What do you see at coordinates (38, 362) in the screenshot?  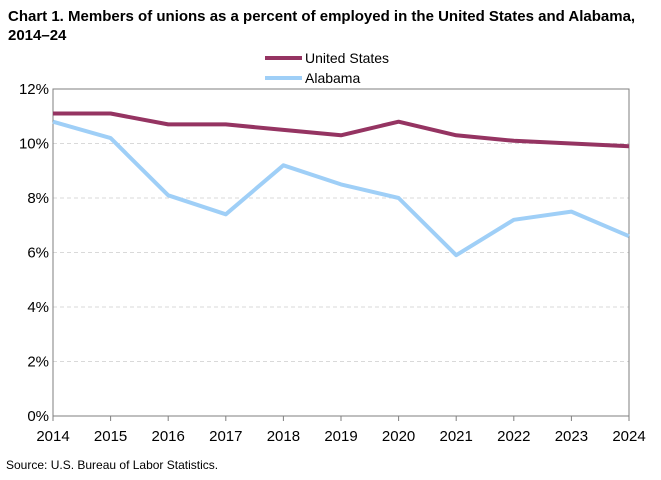 I see `y-tick-label: 2%` at bounding box center [38, 362].